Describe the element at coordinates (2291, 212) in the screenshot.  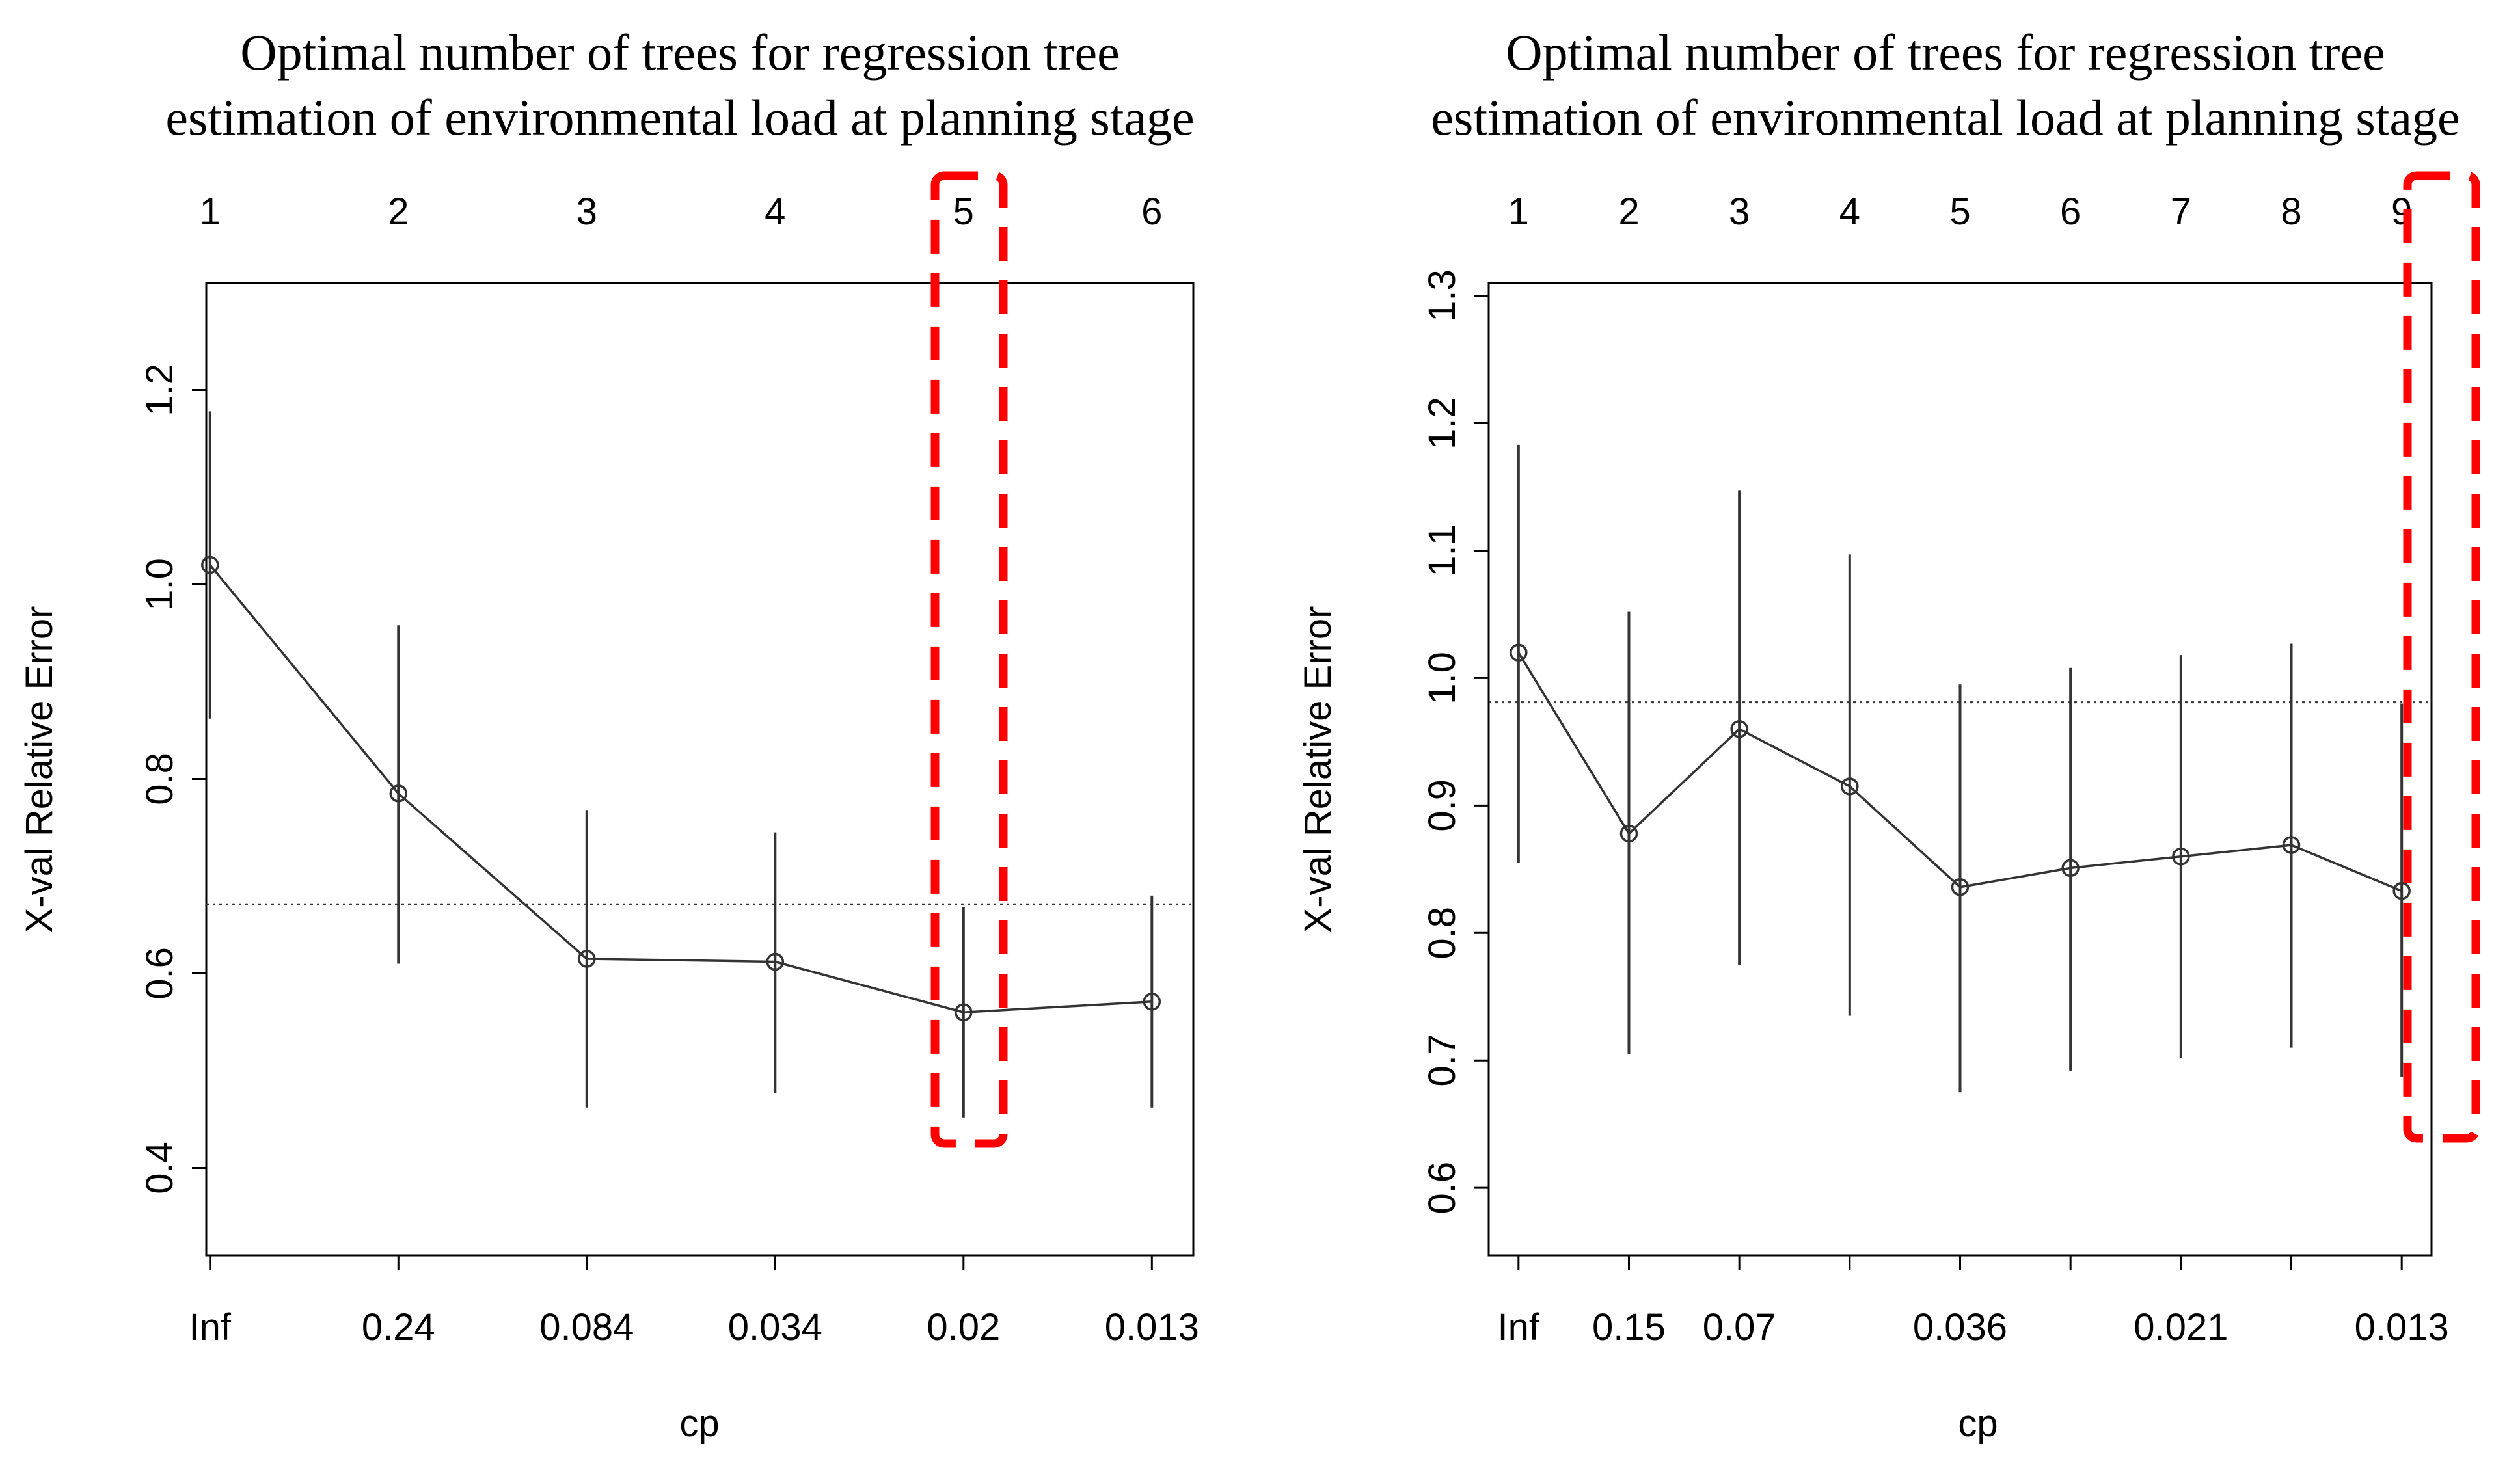
I see `right-top-axis-label-8: 8` at that location.